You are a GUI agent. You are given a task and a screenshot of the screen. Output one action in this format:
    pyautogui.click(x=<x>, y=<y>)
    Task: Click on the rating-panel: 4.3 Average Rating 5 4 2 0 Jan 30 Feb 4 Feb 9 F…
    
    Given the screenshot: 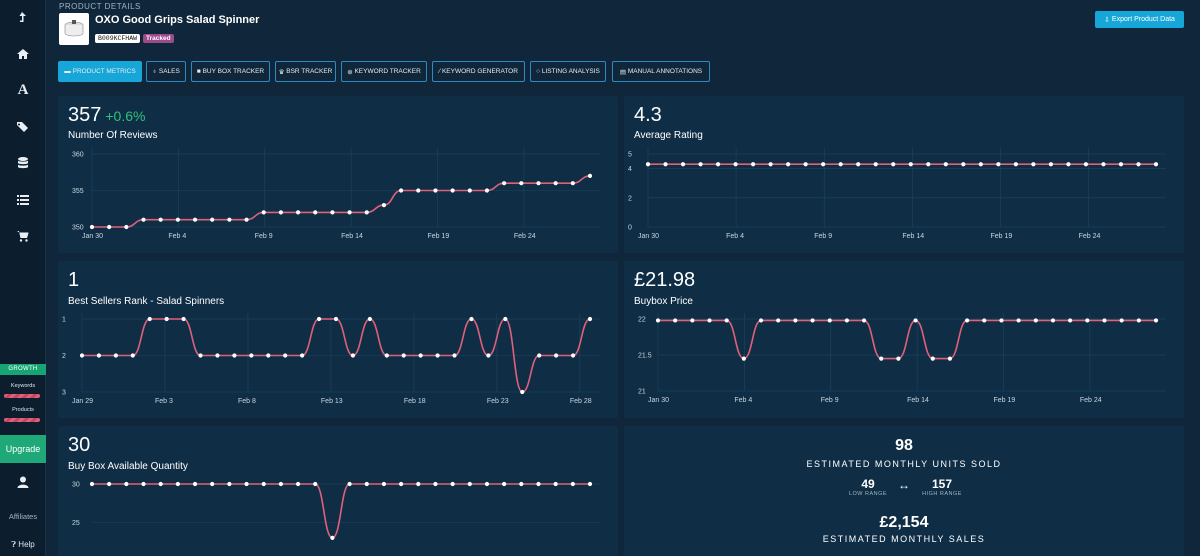 What is the action you would take?
    pyautogui.click(x=904, y=174)
    